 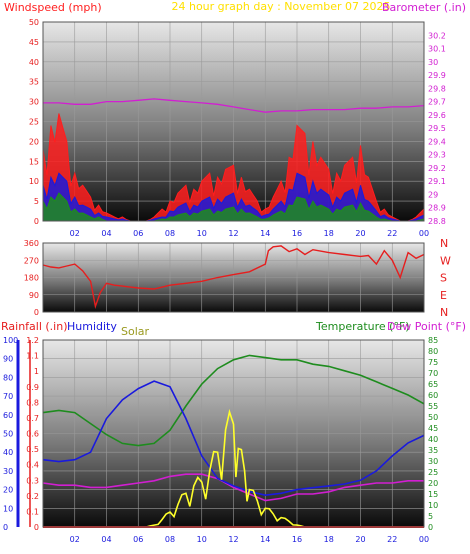 What do you see at coordinates (32, 480) in the screenshot?
I see `rainfall-tick-label: 0.3` at bounding box center [32, 480].